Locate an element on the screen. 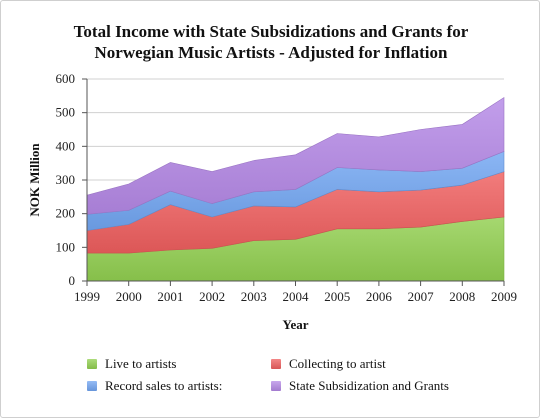 Image resolution: width=542 pixels, height=420 pixels. y-tick-label: 300 is located at coordinates (66, 179).